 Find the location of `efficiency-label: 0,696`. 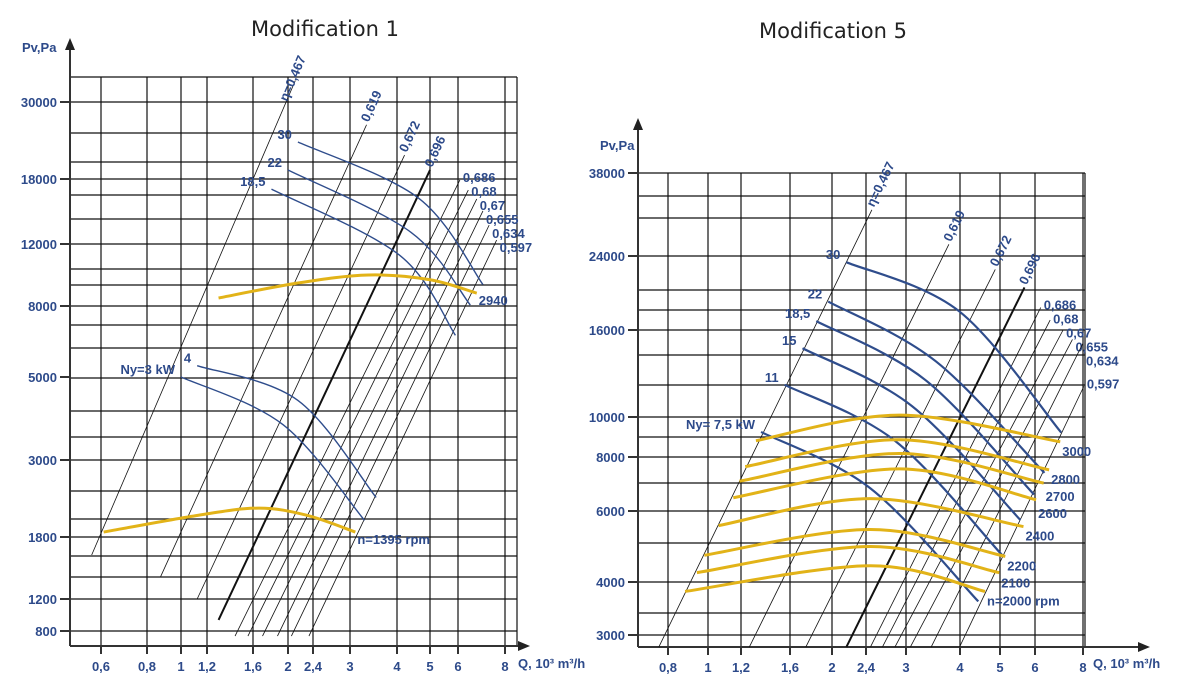

efficiency-label: 0,696 is located at coordinates (434, 151).